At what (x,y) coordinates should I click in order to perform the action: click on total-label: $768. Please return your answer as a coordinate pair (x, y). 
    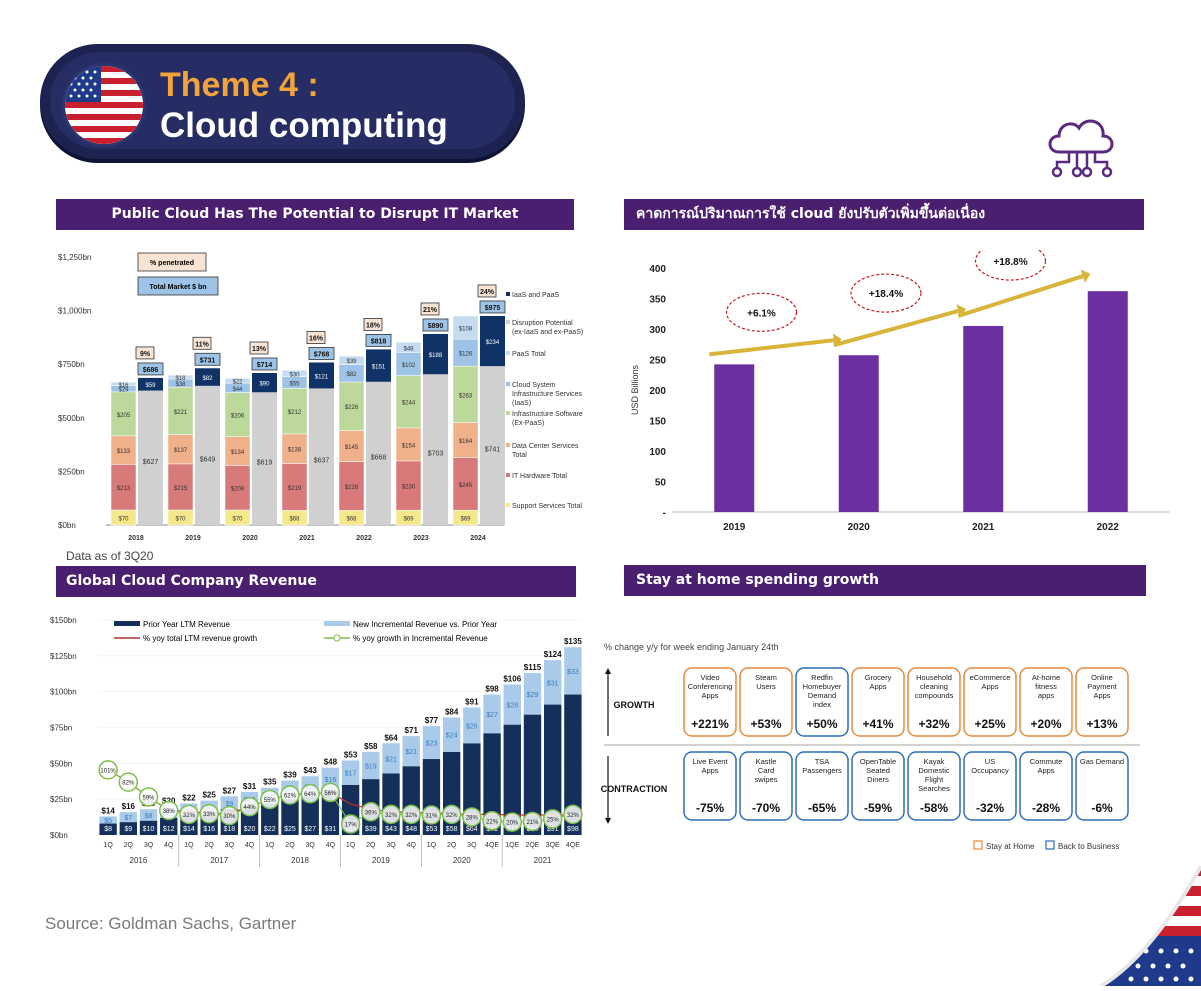
    Looking at the image, I should click on (322, 354).